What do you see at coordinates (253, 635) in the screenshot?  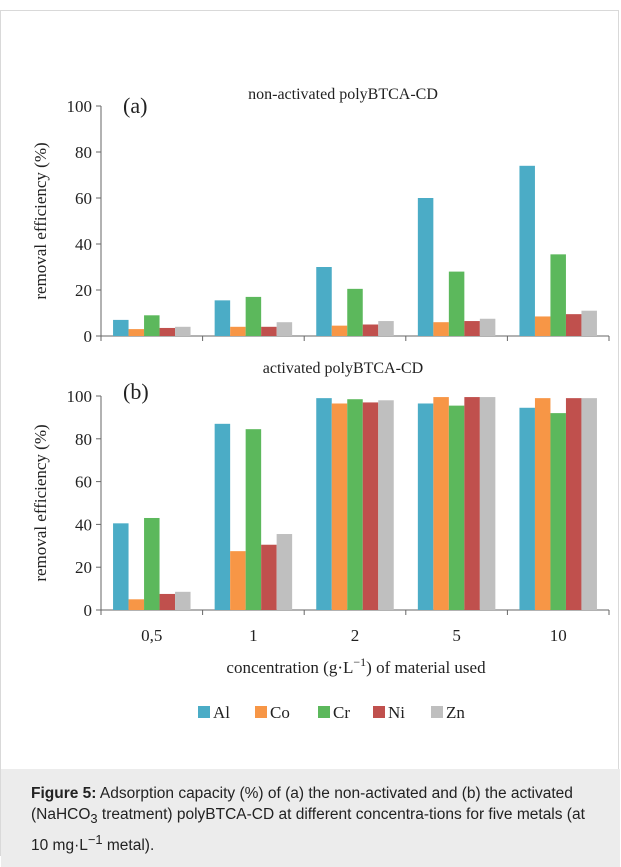 I see `x-tick-label: 1` at bounding box center [253, 635].